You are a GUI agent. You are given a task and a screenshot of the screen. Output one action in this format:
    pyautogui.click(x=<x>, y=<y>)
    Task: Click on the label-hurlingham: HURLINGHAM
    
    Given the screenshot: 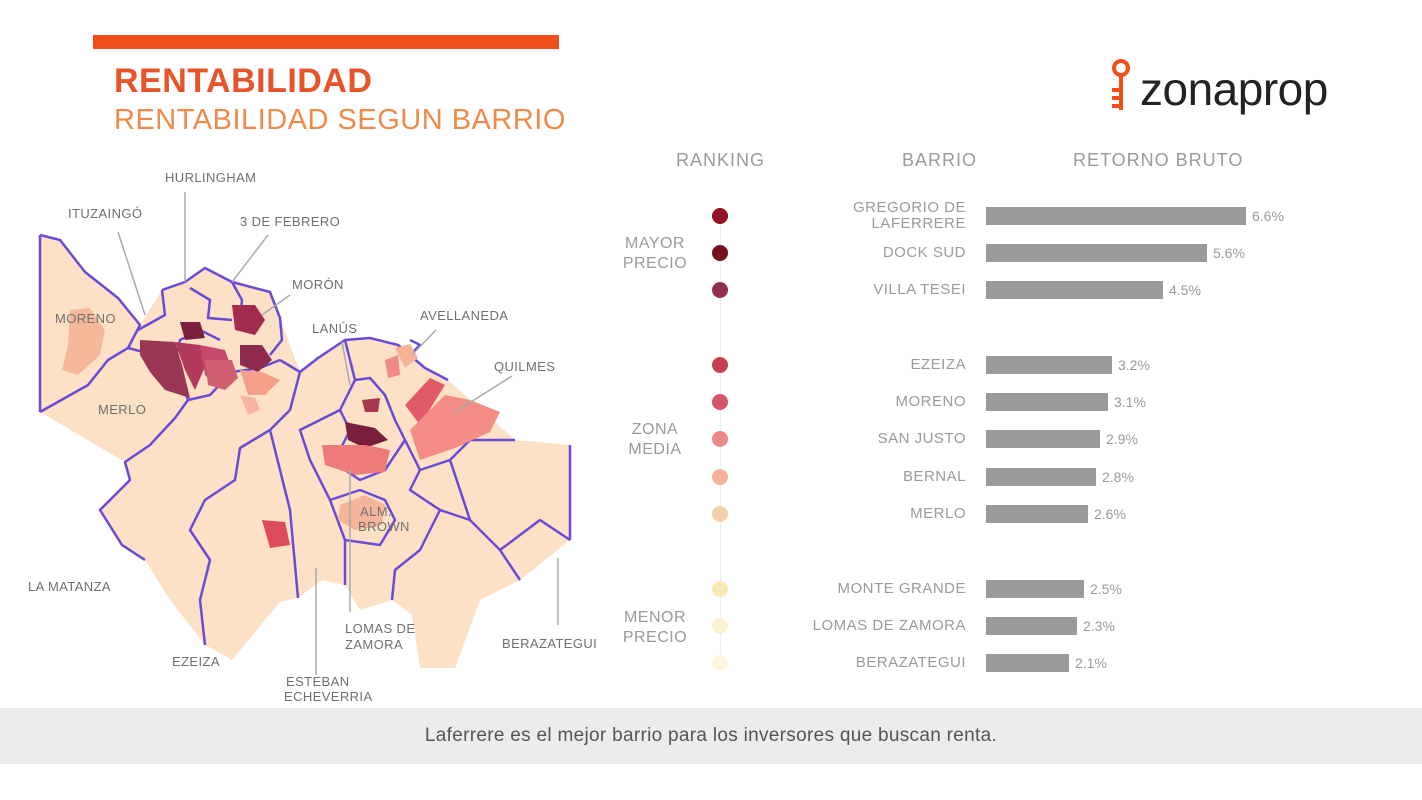 What is the action you would take?
    pyautogui.click(x=210, y=177)
    